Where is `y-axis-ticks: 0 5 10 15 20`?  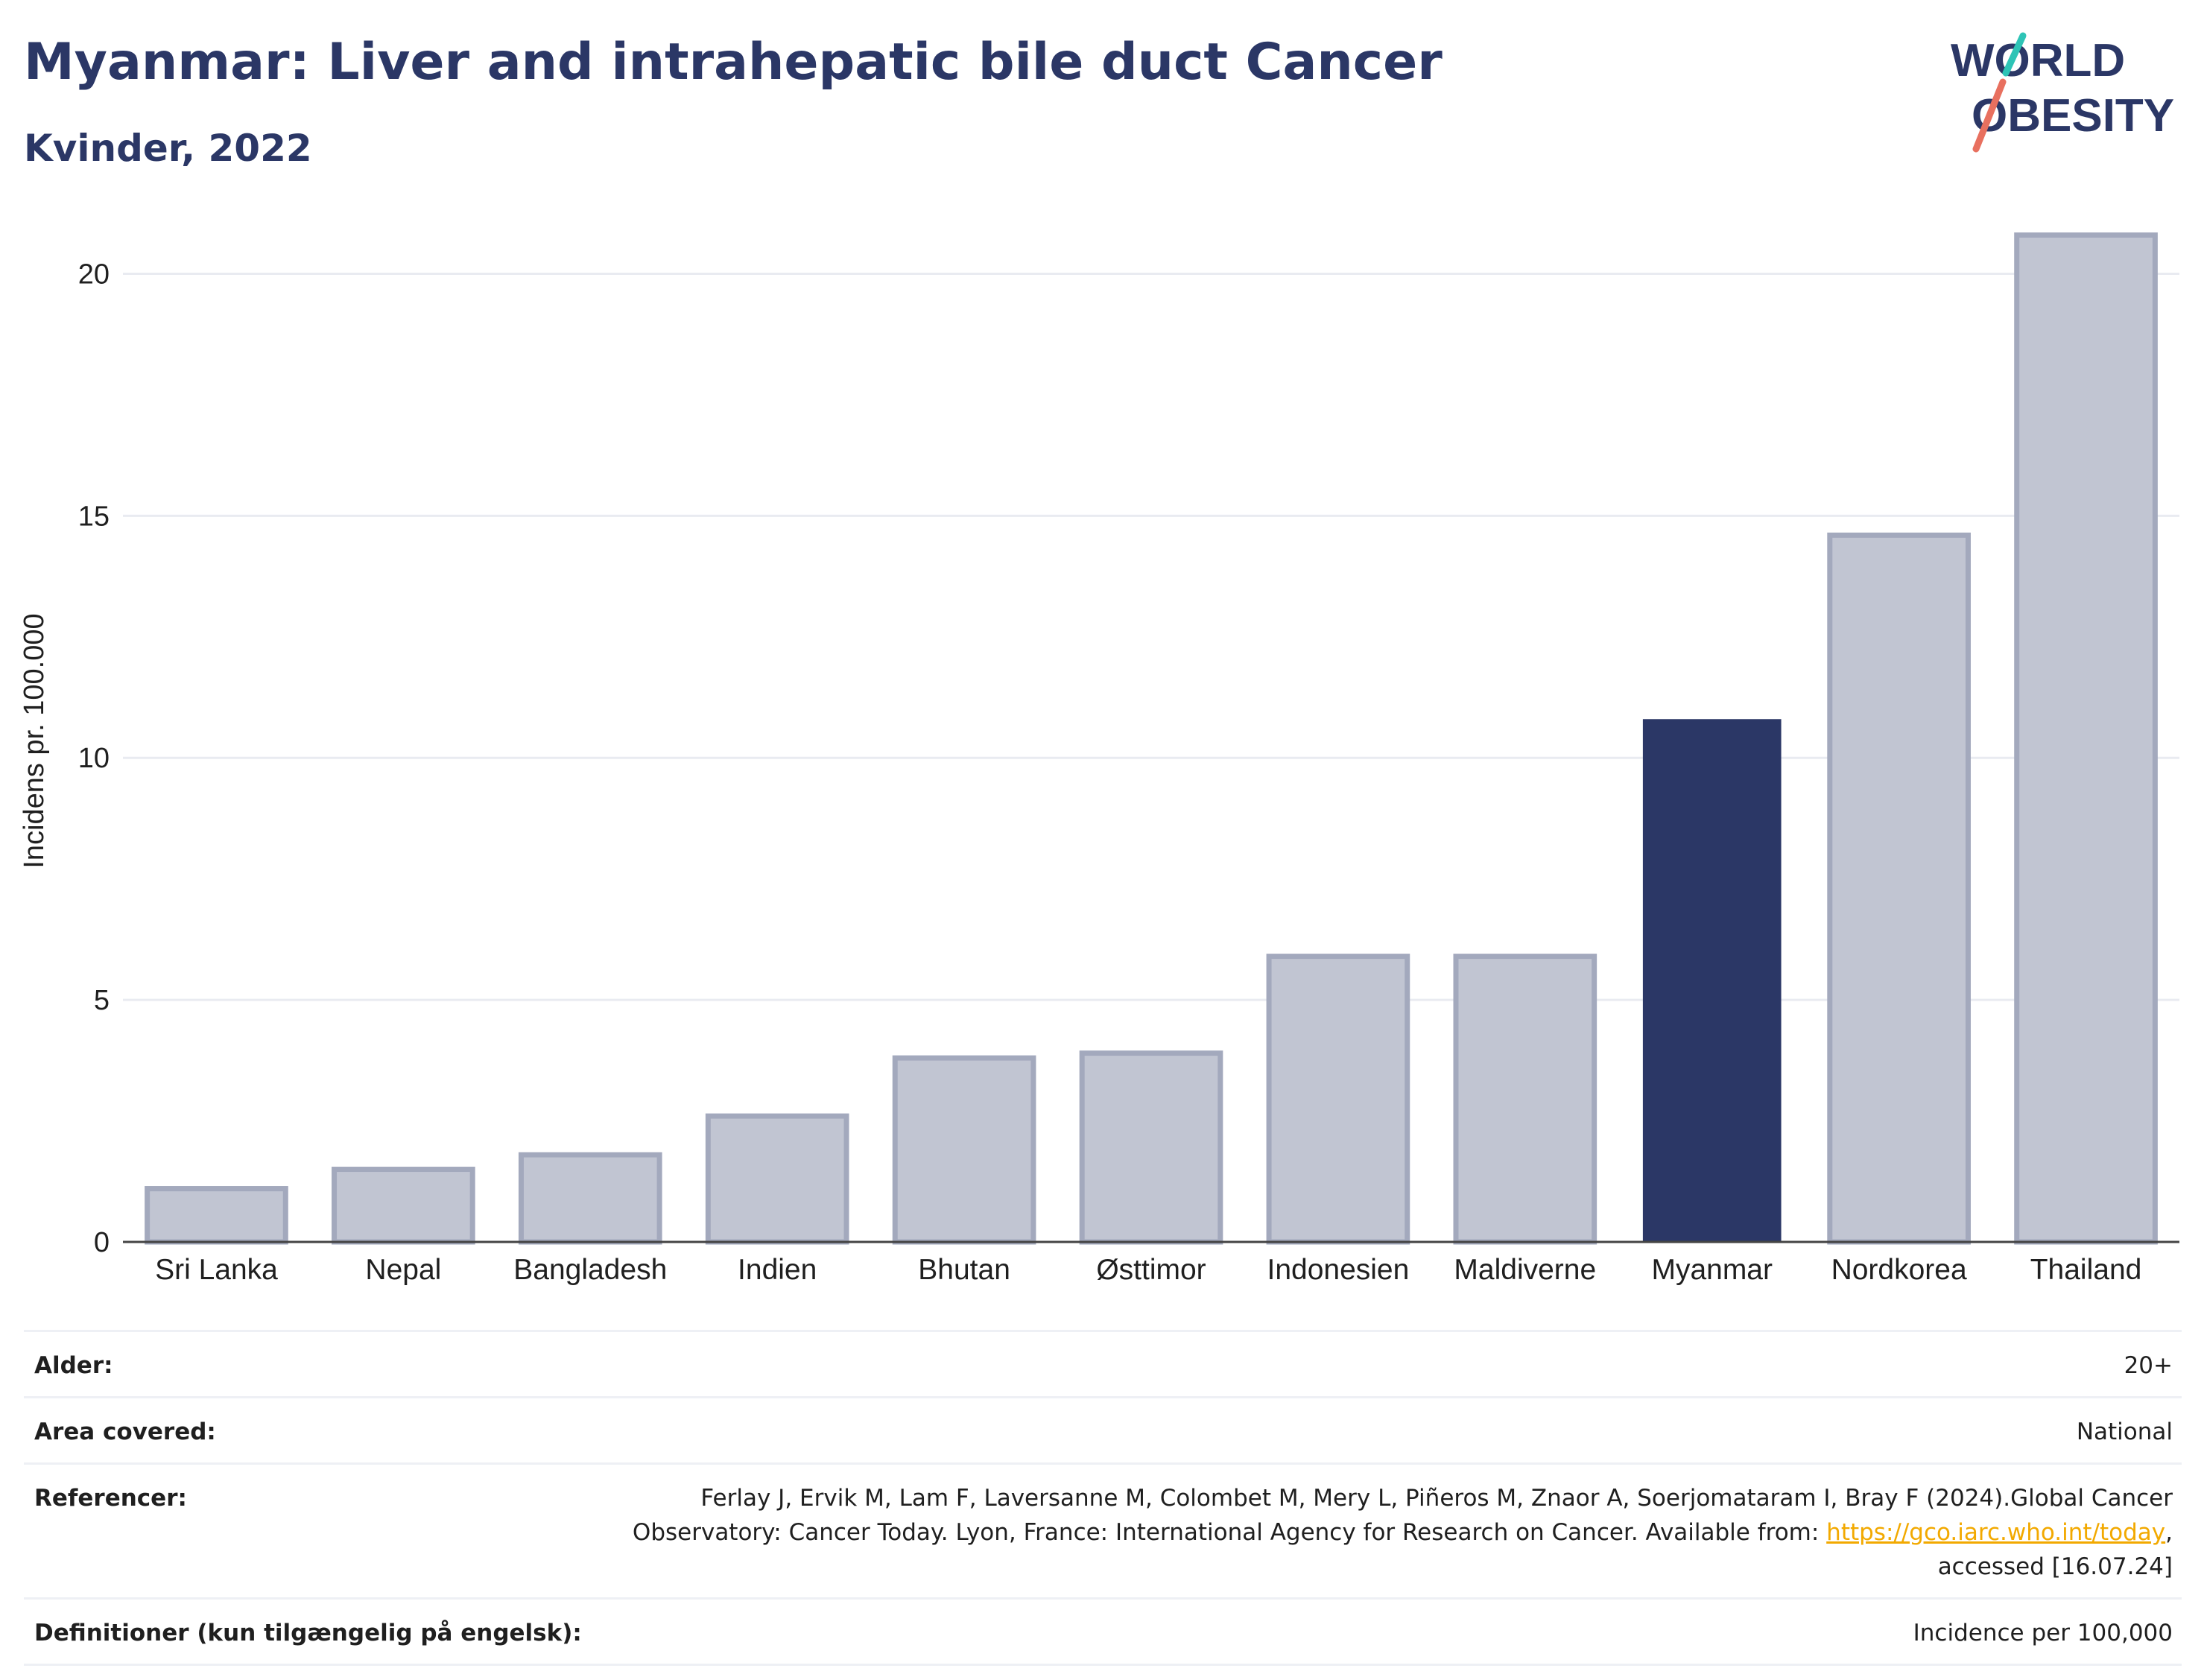 y-axis-ticks: 0 5 10 15 20 is located at coordinates (94, 758).